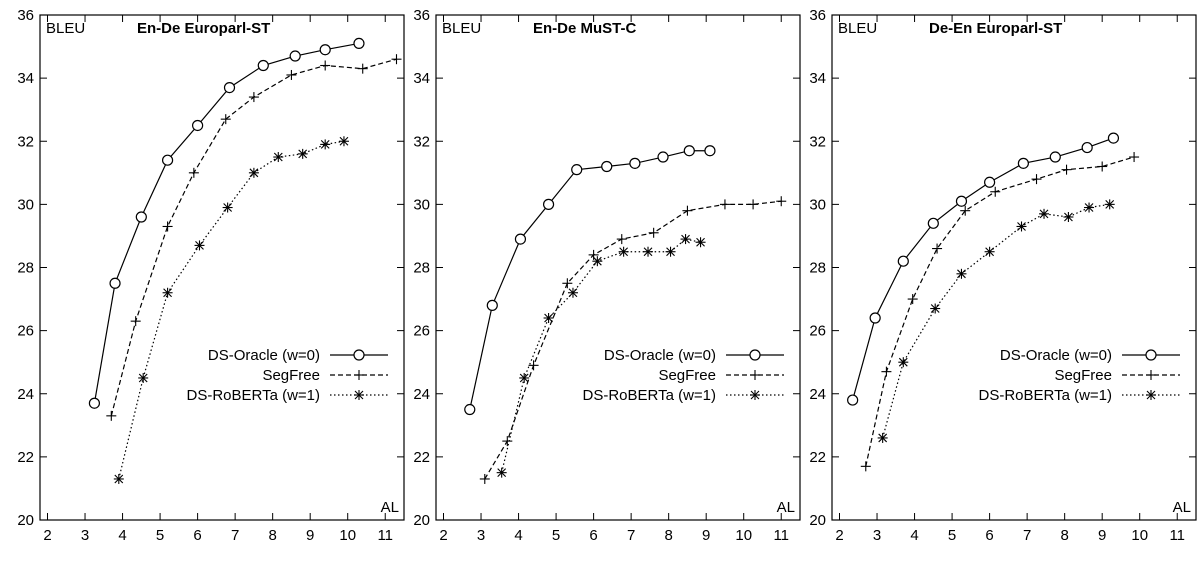  I want to click on y-tick-label: 36, so click(817, 15).